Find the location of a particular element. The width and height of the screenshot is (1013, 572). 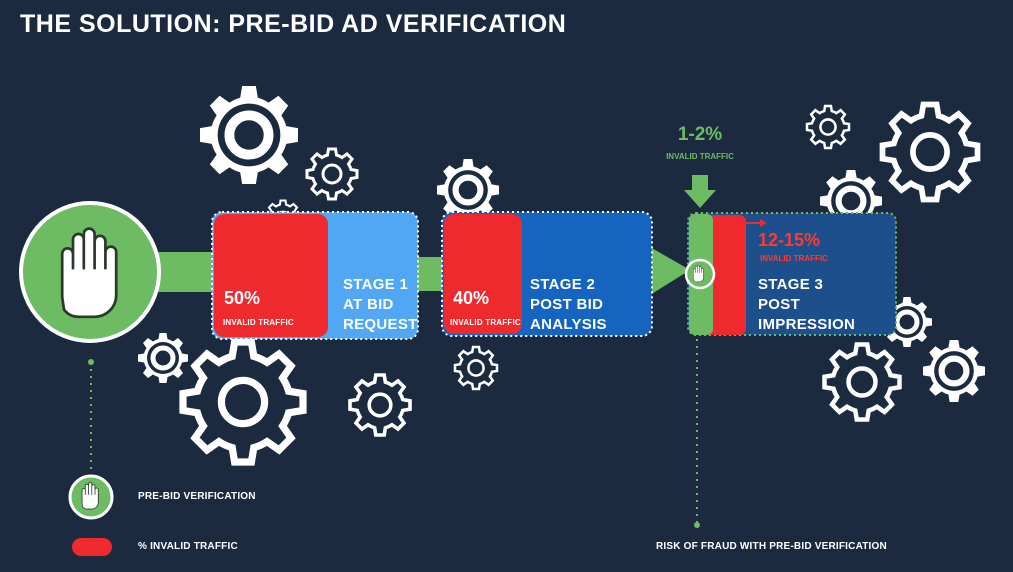

stage-3-label-line: IMPRESSION is located at coordinates (807, 324).